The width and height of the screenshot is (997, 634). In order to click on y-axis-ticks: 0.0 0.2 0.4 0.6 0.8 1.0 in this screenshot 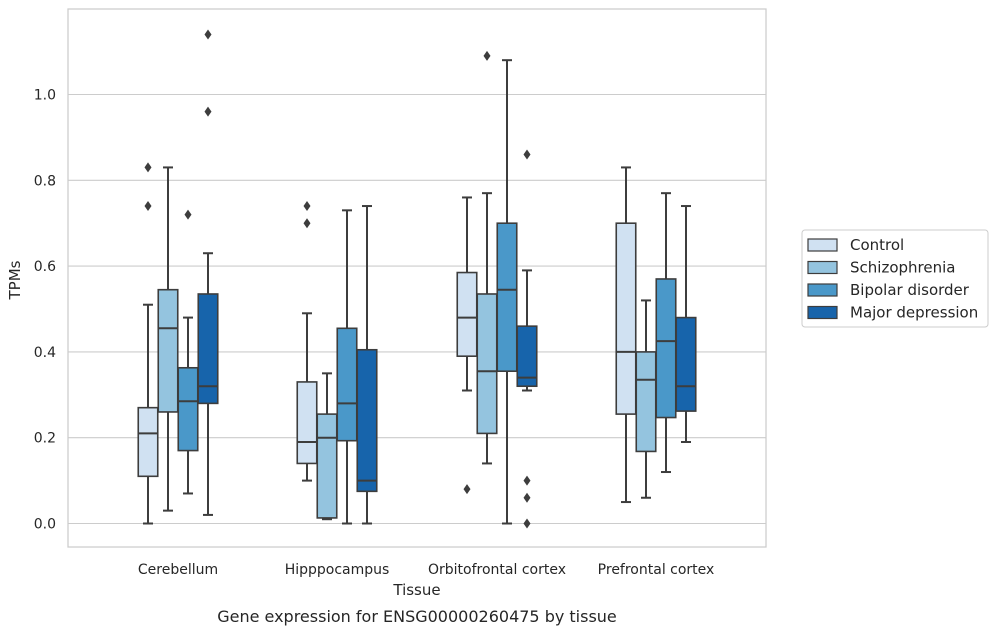, I will do `click(45, 310)`.